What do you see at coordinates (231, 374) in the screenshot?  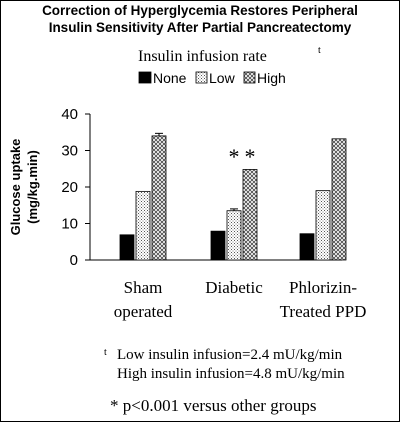 I see `footnote-line-2: High insulin infusion=4.8 mU/kg/min` at bounding box center [231, 374].